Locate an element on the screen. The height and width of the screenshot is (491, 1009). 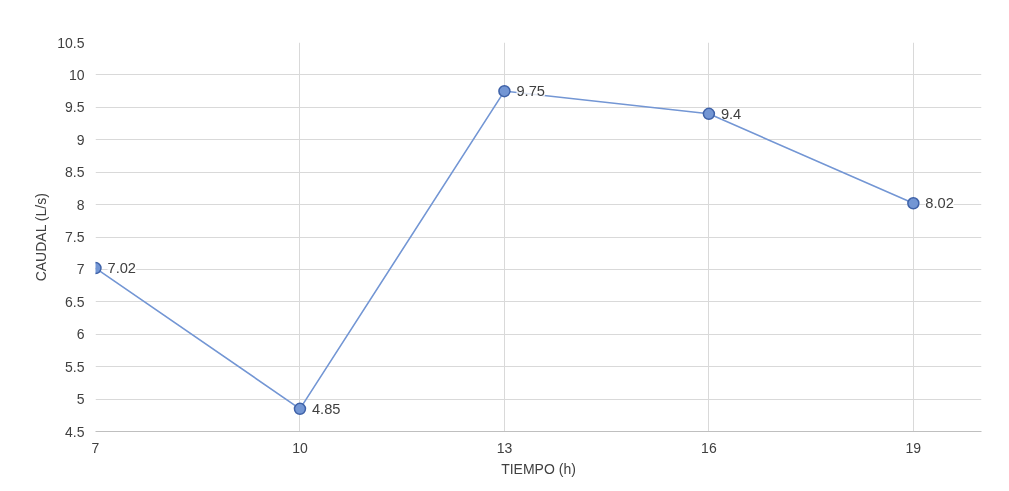
y-tick-label: 7.5 is located at coordinates (75, 237).